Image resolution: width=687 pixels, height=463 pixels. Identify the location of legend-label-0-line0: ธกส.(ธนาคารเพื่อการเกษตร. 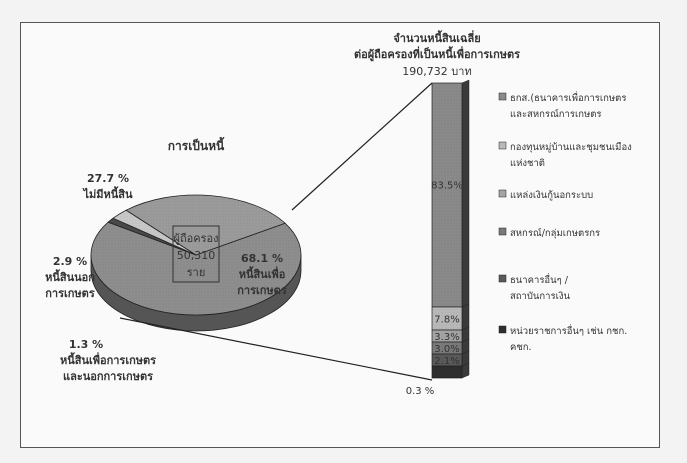
(568, 97).